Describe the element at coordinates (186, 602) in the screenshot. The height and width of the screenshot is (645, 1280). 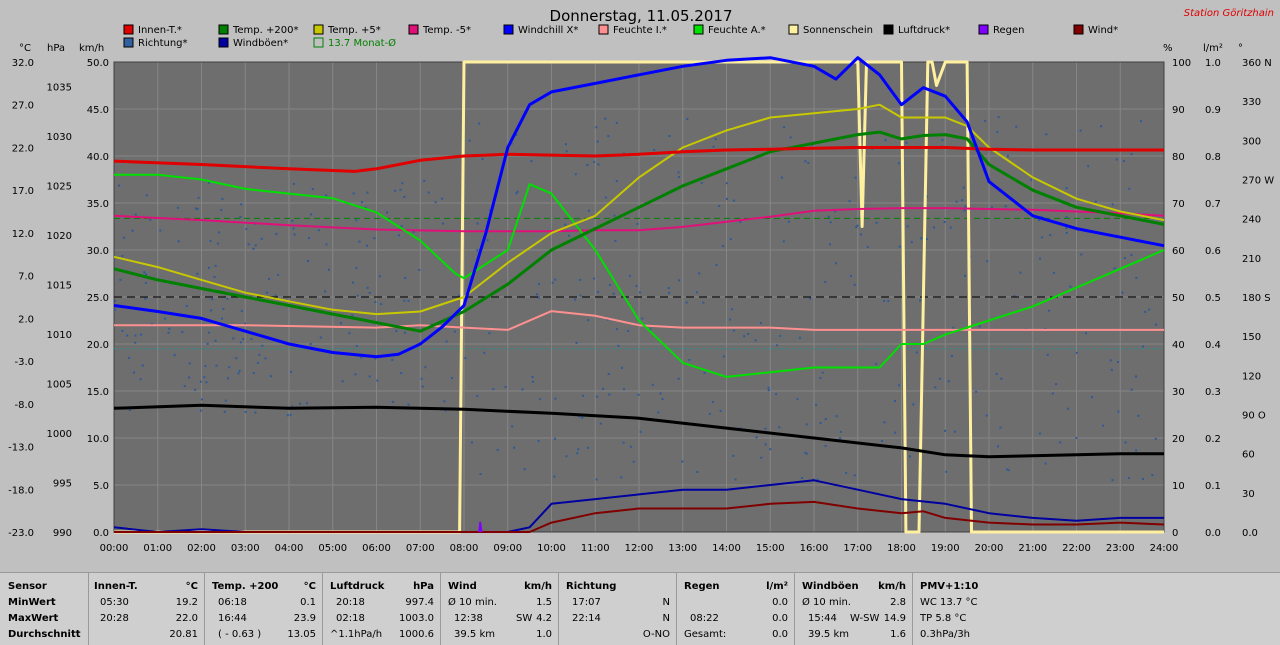
I see `stats-innen-value: 19.2` at that location.